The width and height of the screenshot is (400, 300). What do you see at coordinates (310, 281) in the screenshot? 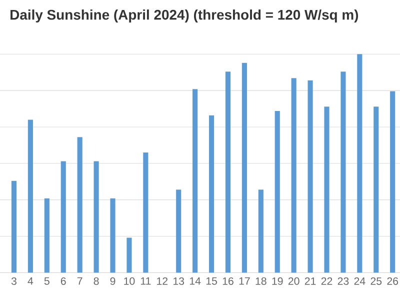
I see `x-tick-label: 21` at bounding box center [310, 281].